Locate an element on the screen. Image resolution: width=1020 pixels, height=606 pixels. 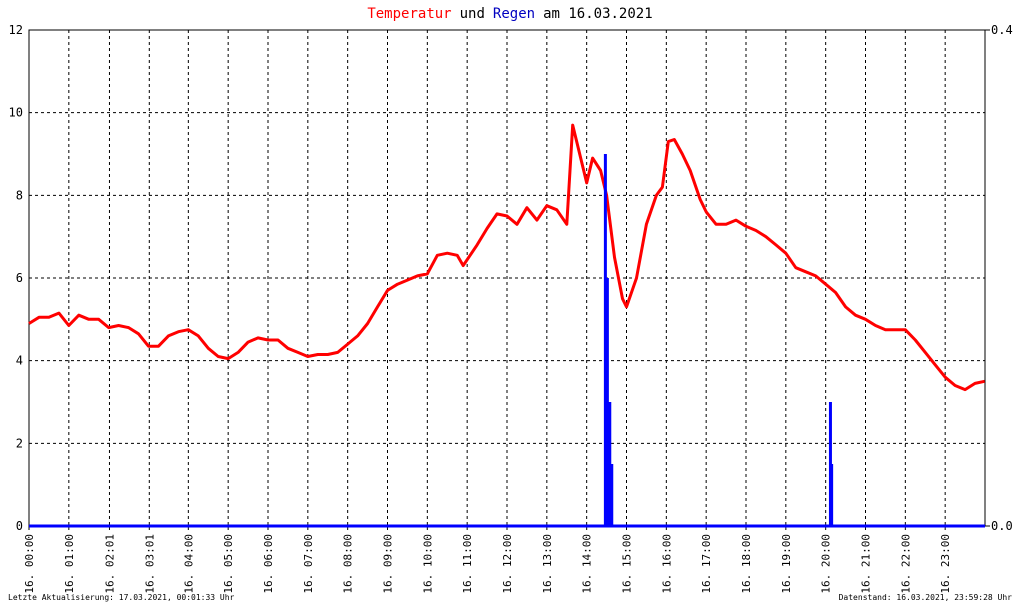
x-tick-label: 16. 14:00 is located at coordinates (587, 564).